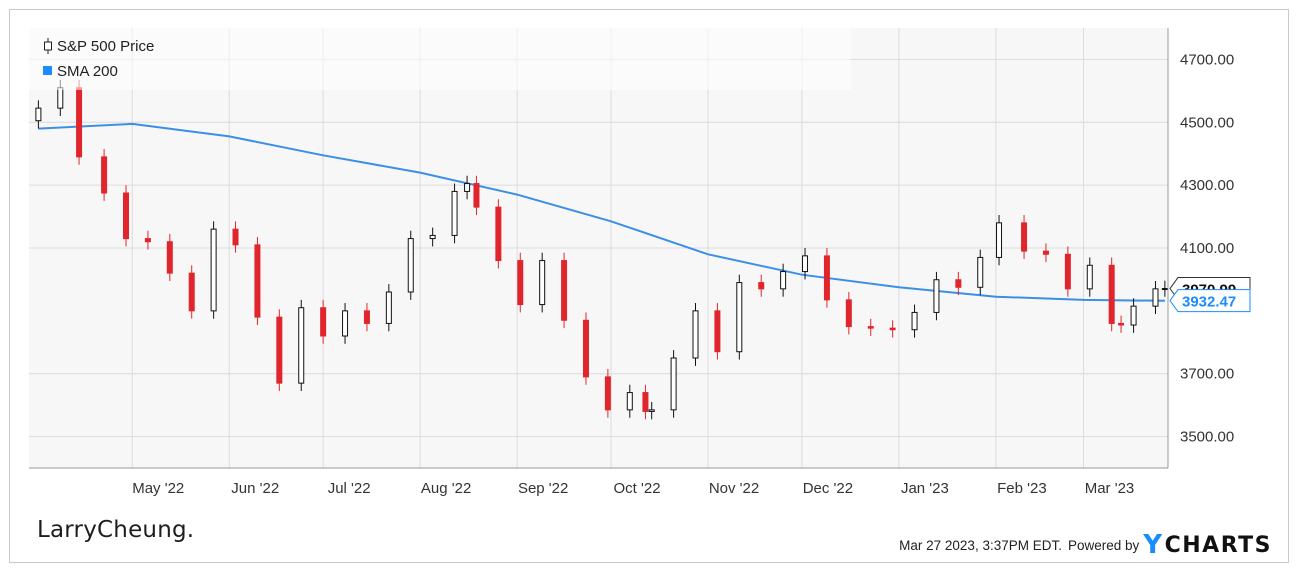  Describe the element at coordinates (87, 71) in the screenshot. I see `legend-sma-label: SMA 200` at that location.